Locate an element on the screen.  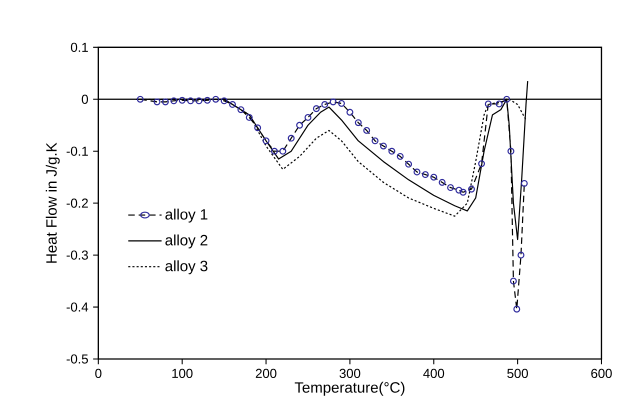
y-tick-label: -0.1 is located at coordinates (77, 151).